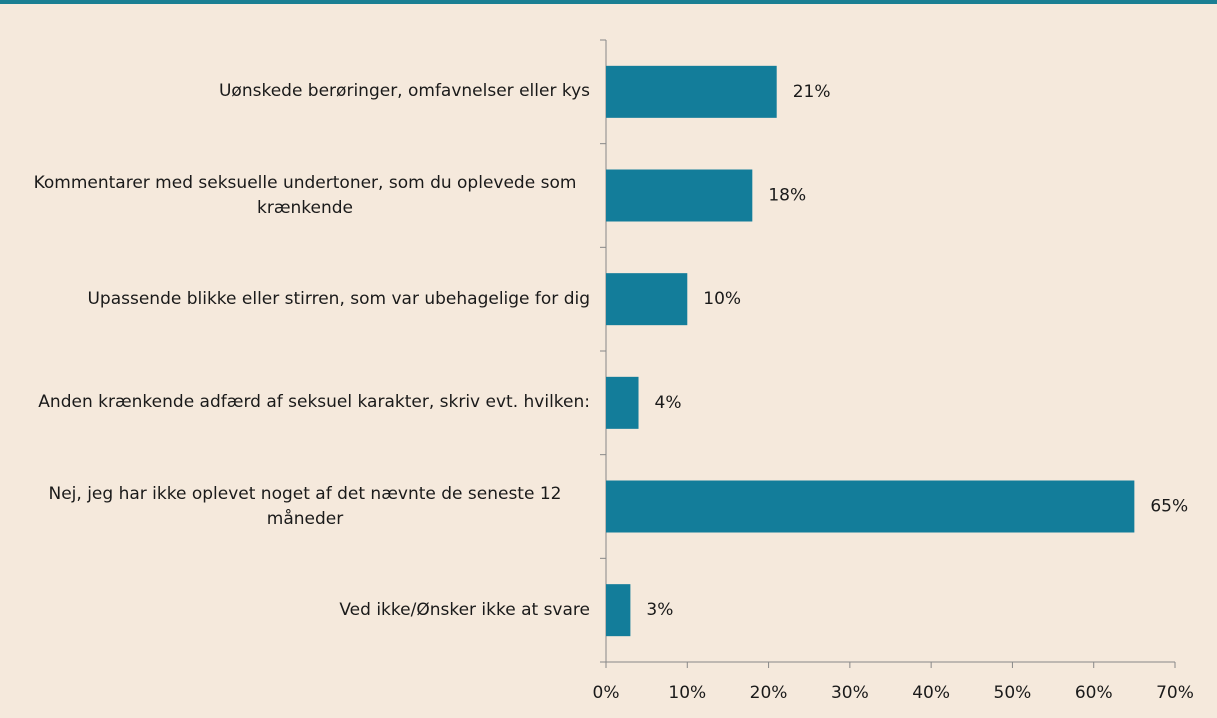  Describe the element at coordinates (769, 693) in the screenshot. I see `x-tick-label: 20%` at that location.